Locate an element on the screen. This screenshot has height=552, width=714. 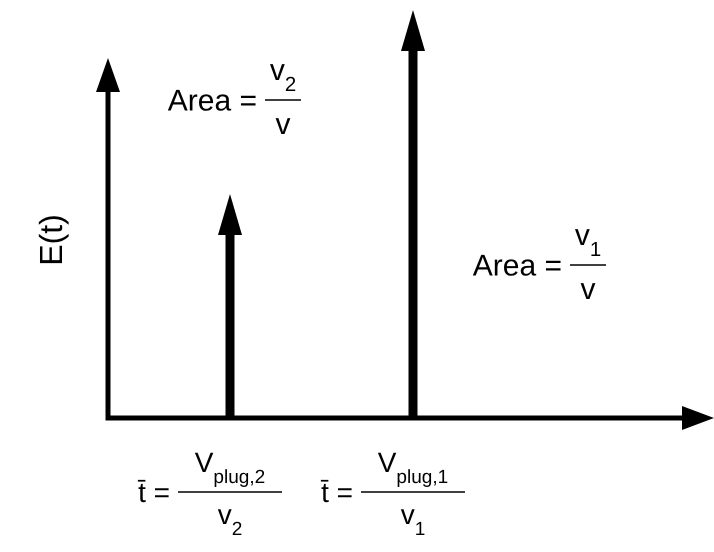
annotation: Area = v$_{2}$ v is located at coordinates (232, 97).